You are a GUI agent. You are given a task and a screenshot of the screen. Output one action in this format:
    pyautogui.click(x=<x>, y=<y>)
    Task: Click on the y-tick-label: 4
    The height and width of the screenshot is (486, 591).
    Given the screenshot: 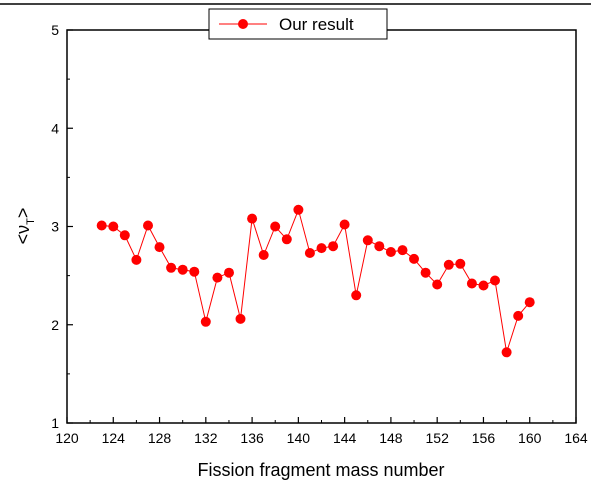 What is the action you would take?
    pyautogui.click(x=55, y=128)
    